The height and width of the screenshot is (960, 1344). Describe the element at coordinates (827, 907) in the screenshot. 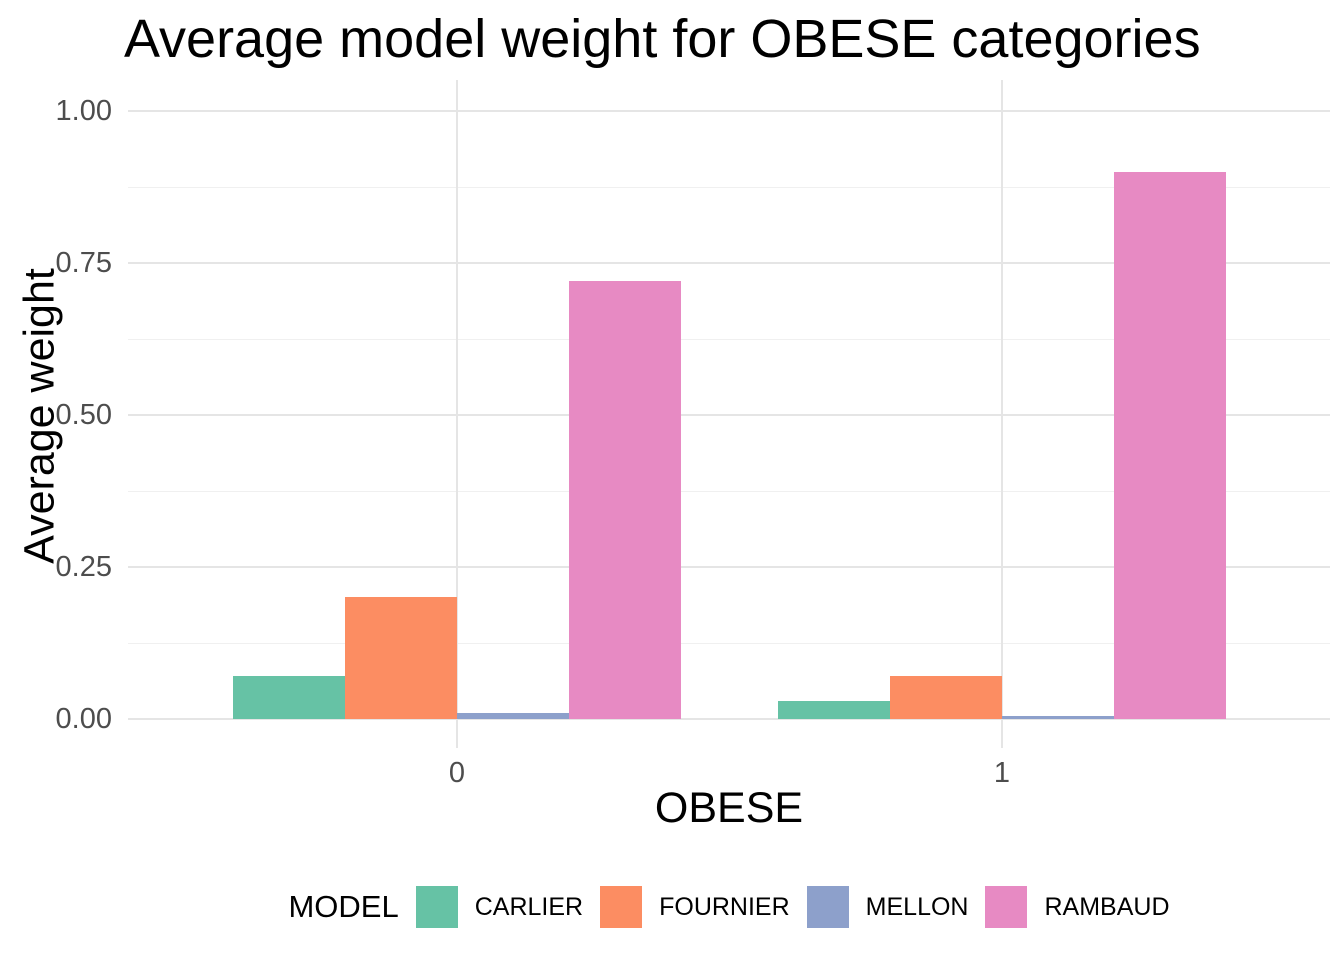

I see `legend-swatch-mellon` at that location.